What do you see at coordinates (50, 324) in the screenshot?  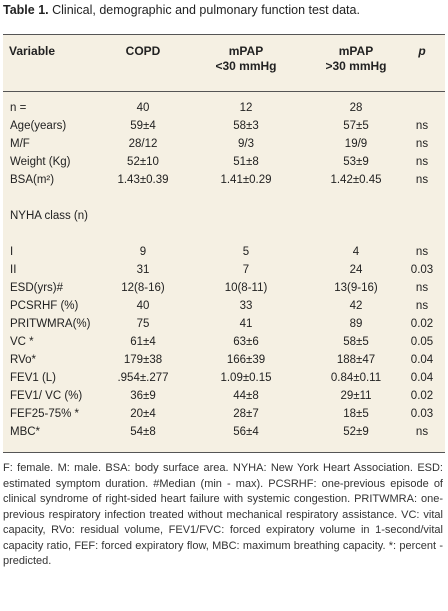 I see `cell-variable: PRITWMRA(%)` at bounding box center [50, 324].